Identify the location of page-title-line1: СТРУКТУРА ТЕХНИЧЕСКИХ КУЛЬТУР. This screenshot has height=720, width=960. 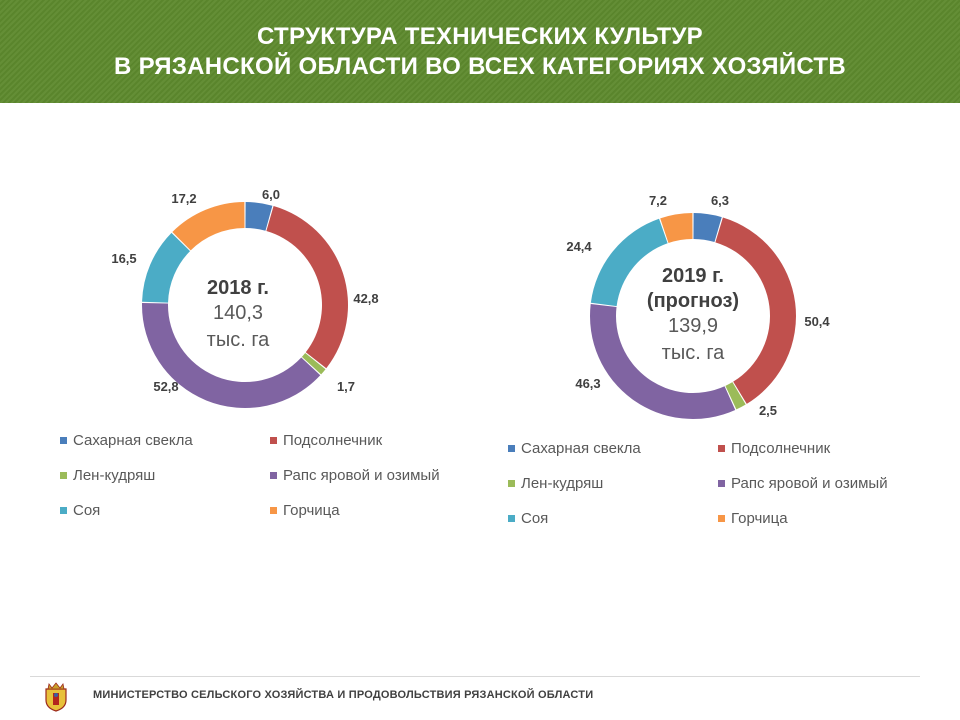
(479, 36).